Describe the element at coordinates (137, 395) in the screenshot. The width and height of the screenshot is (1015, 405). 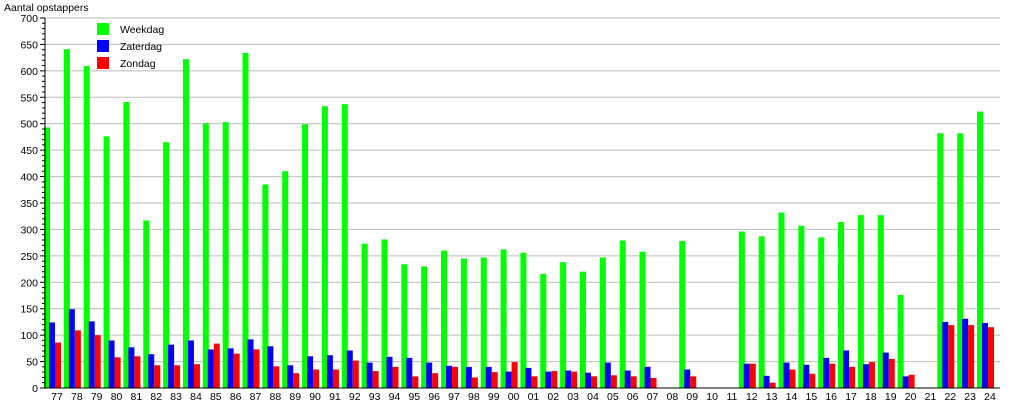
I see `x-tick-label: 81` at that location.